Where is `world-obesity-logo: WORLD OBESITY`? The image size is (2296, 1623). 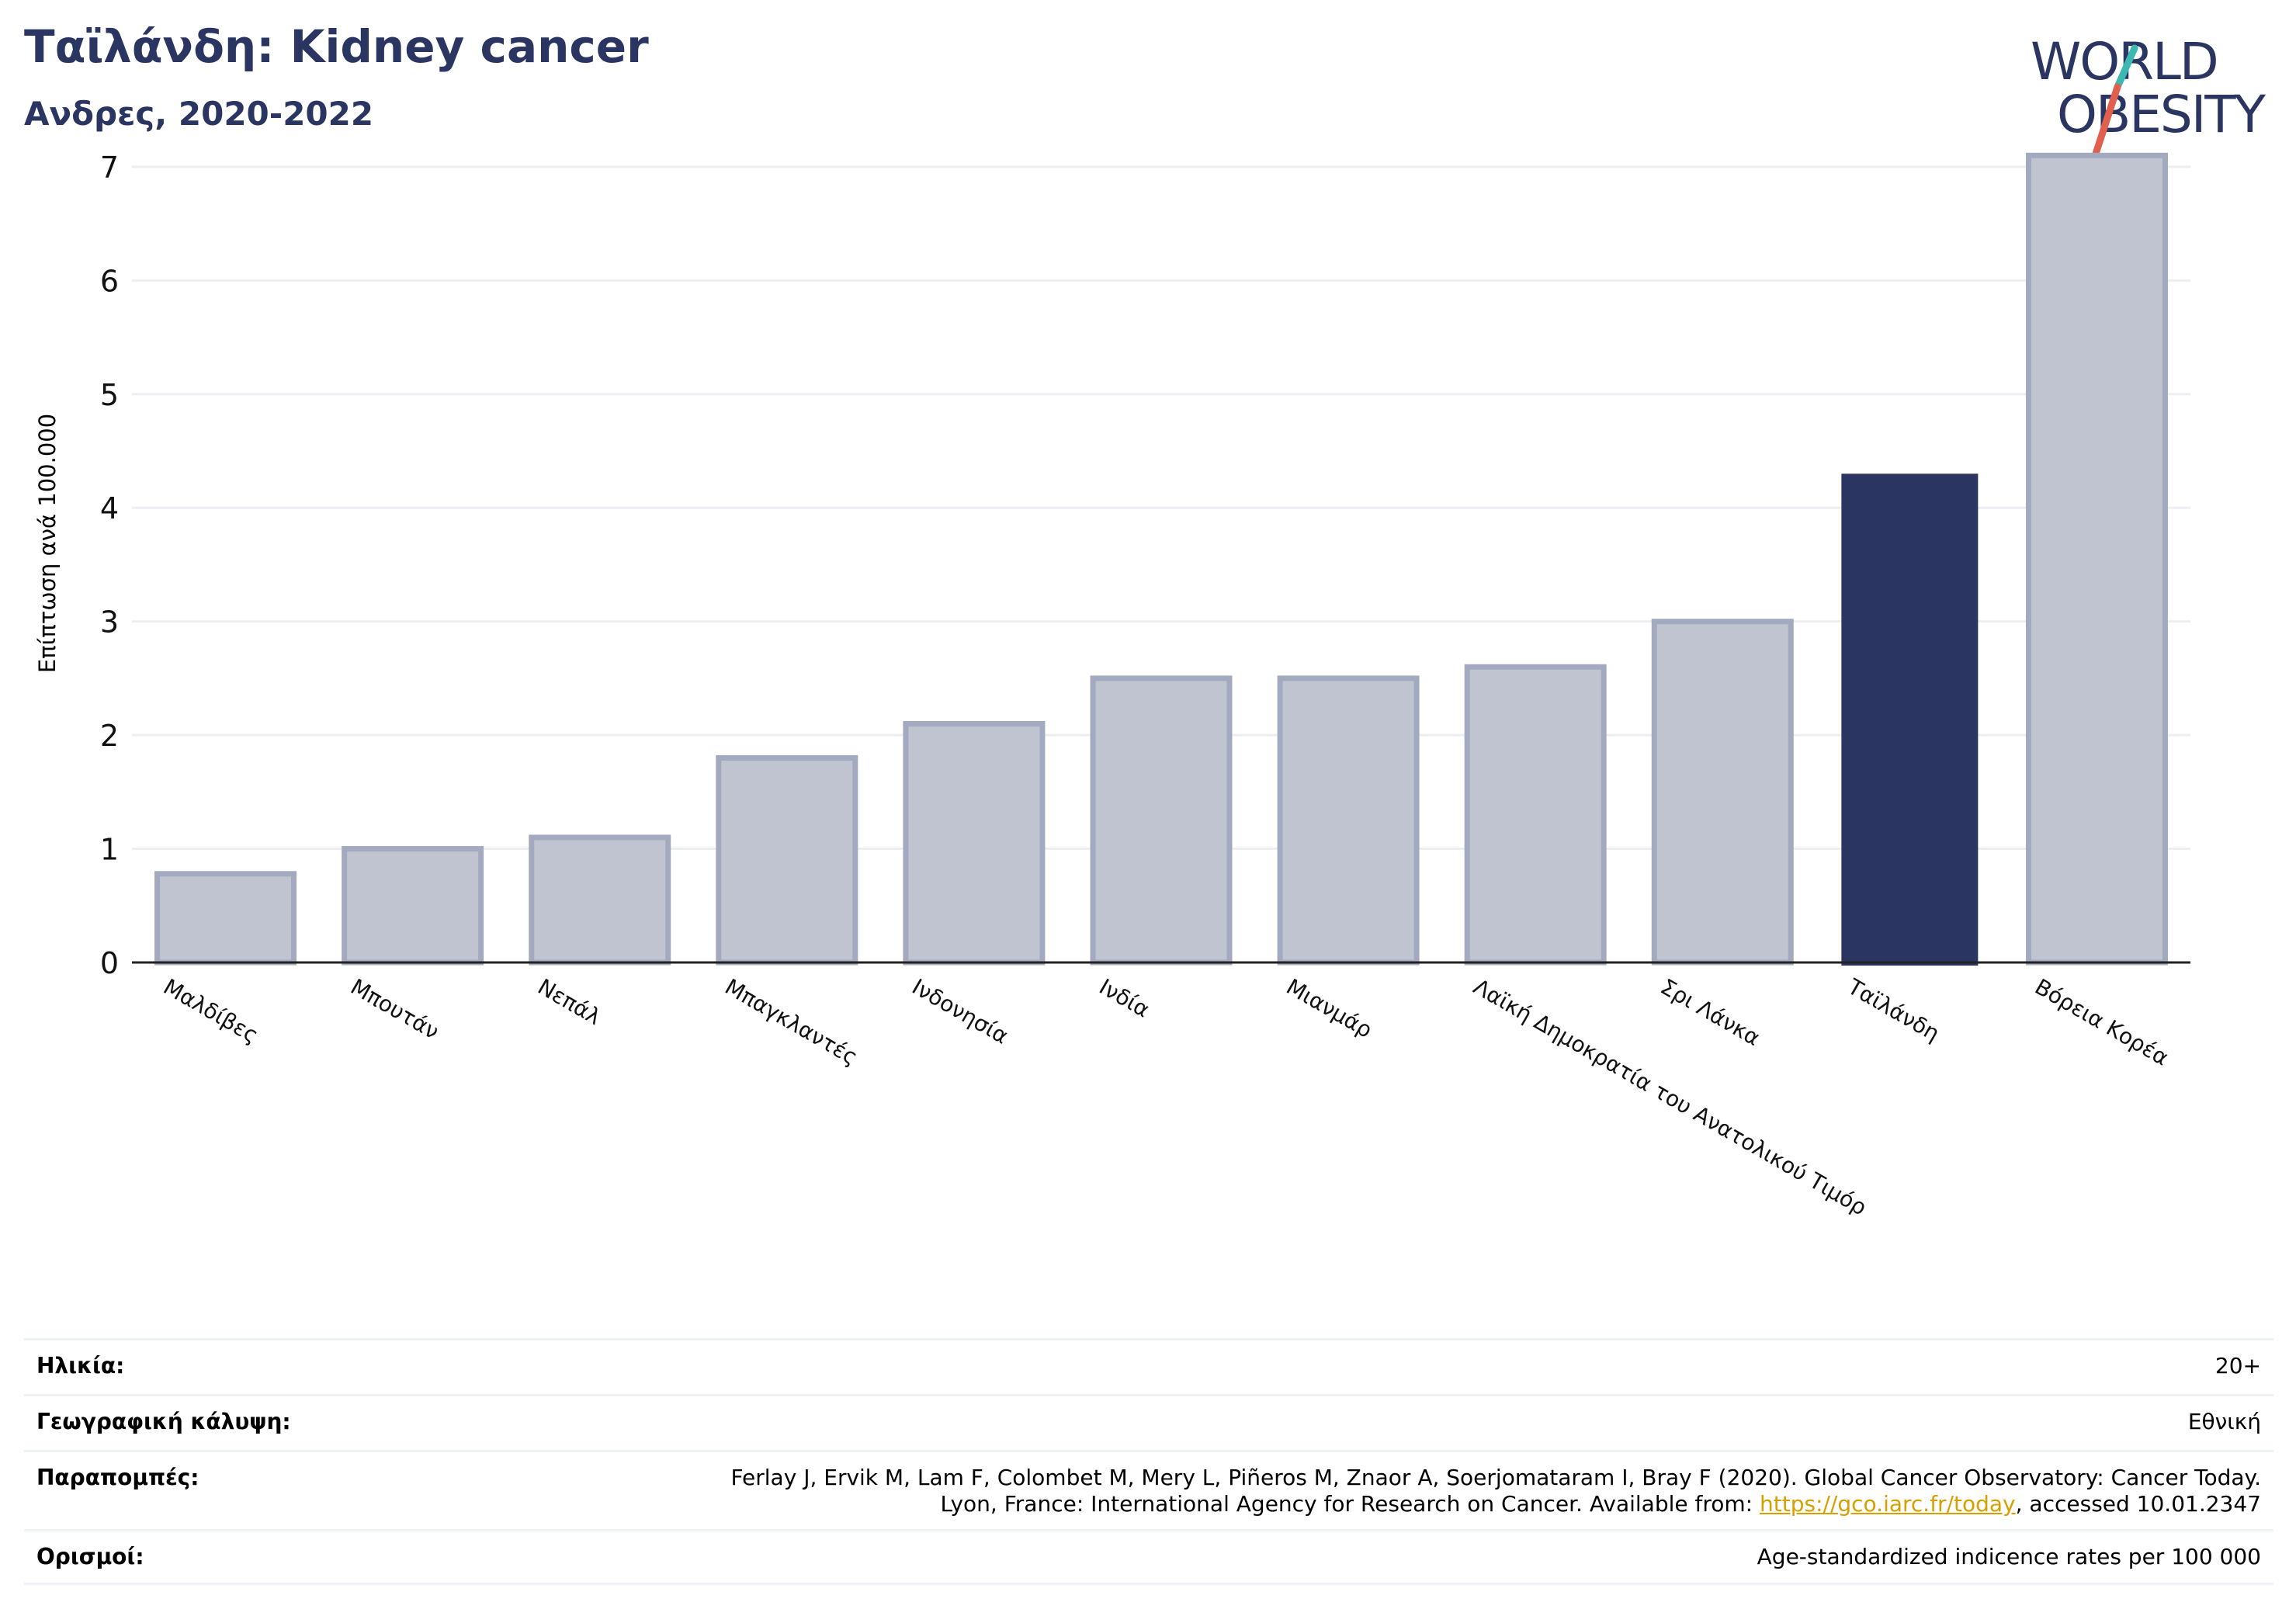 world-obesity-logo: WORLD OBESITY is located at coordinates (2149, 95).